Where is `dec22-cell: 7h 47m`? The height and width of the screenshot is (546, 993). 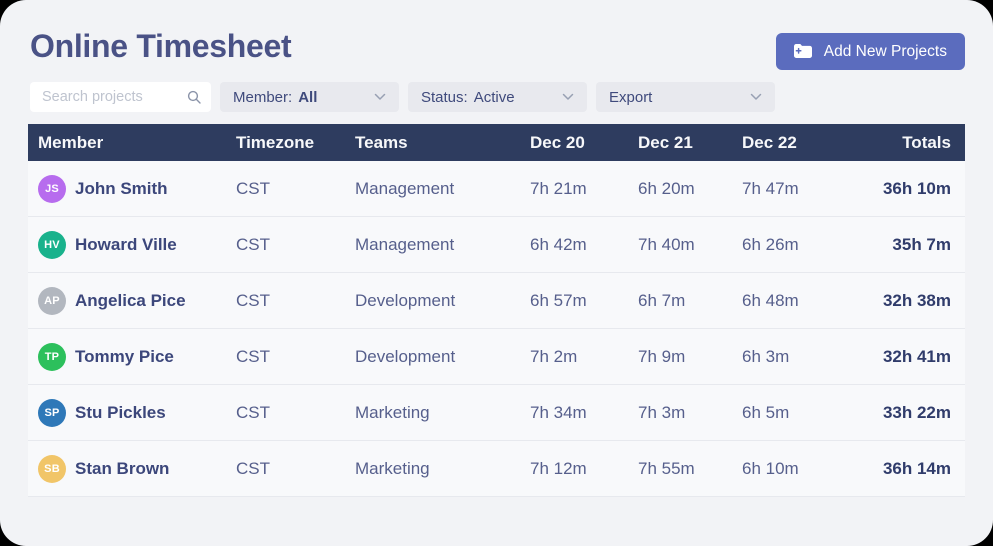 dec22-cell: 7h 47m is located at coordinates (770, 188).